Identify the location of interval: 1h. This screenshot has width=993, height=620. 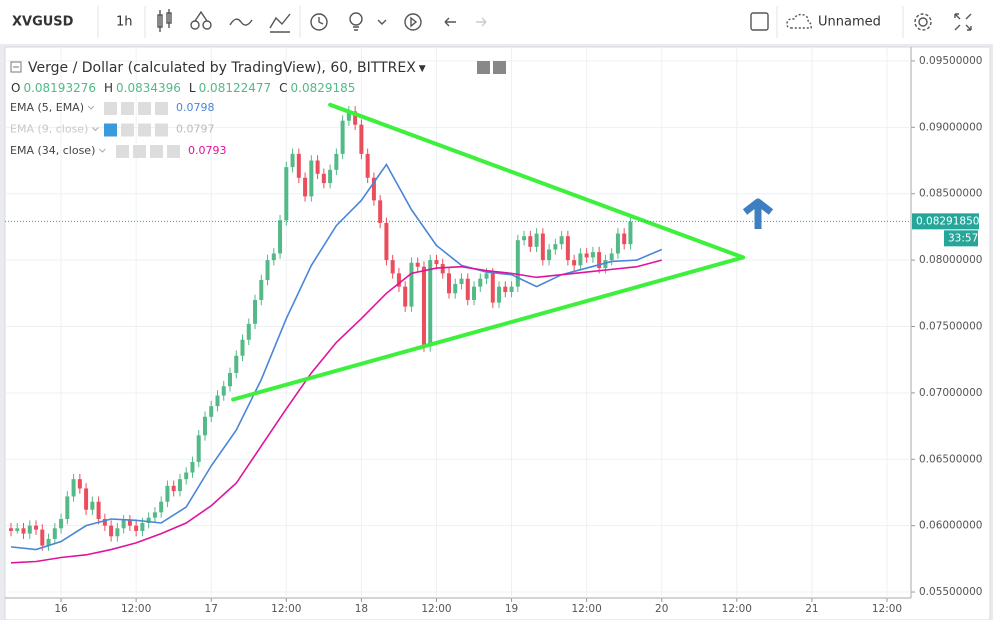
(124, 22).